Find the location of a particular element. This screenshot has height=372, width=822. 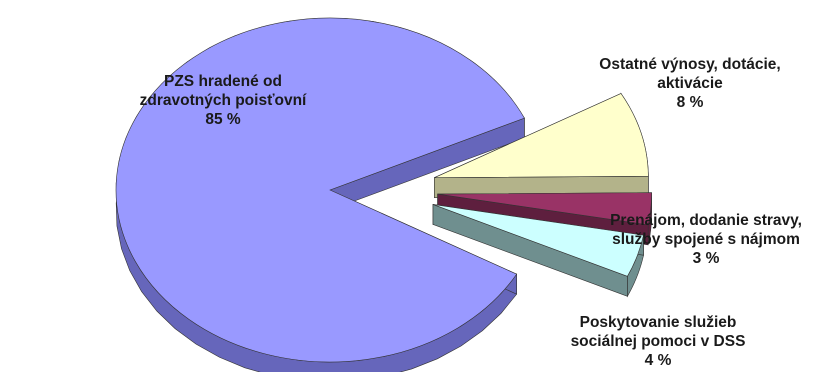

slice-value-label: 4 % is located at coordinates (658, 360).